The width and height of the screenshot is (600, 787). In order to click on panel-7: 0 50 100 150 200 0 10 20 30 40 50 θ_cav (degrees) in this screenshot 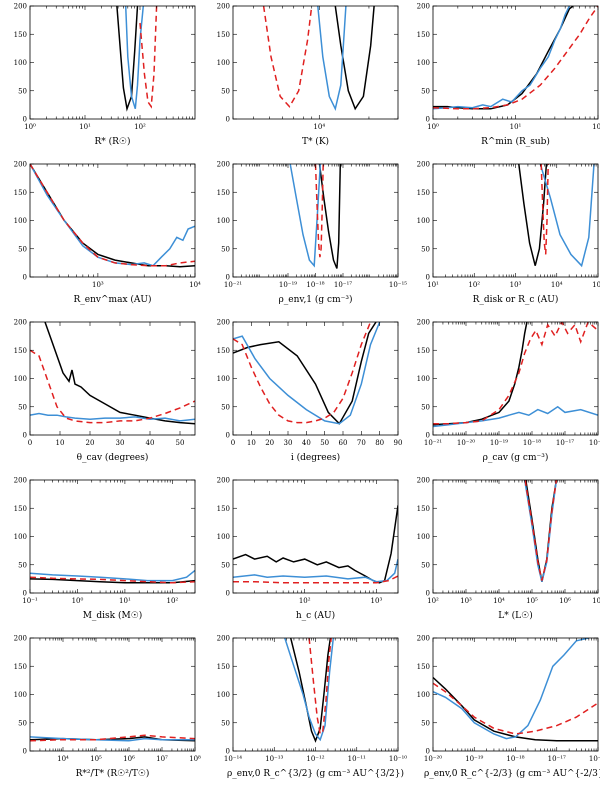, I will do `click(105, 391)`.